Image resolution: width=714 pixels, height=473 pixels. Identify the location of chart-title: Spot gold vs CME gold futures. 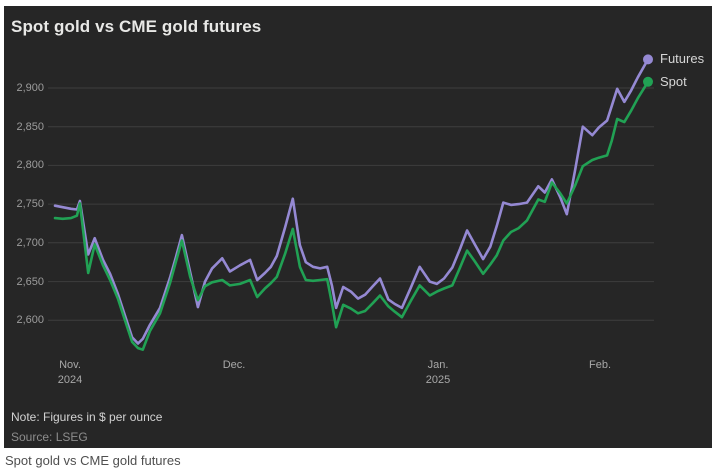
(136, 26).